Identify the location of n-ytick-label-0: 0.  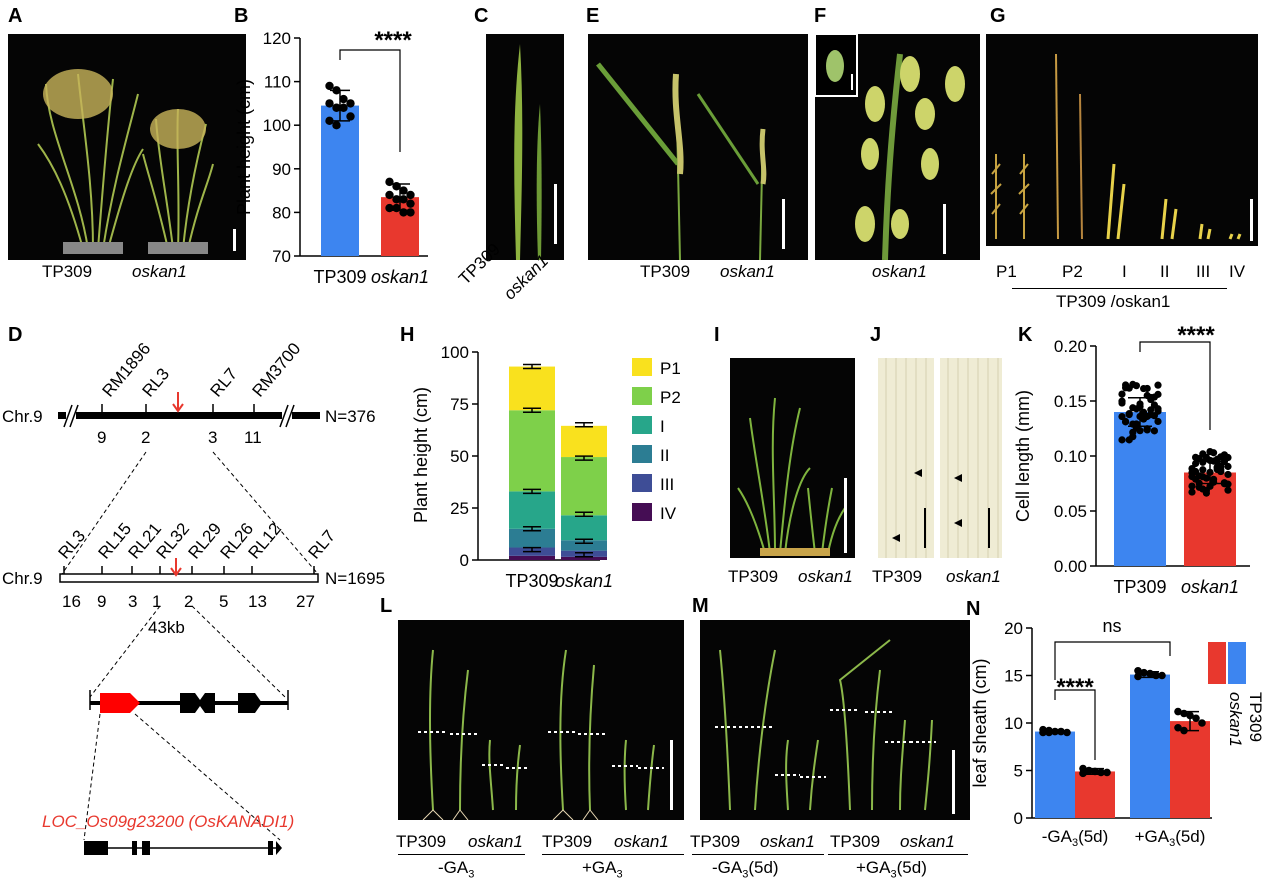
(1018, 818).